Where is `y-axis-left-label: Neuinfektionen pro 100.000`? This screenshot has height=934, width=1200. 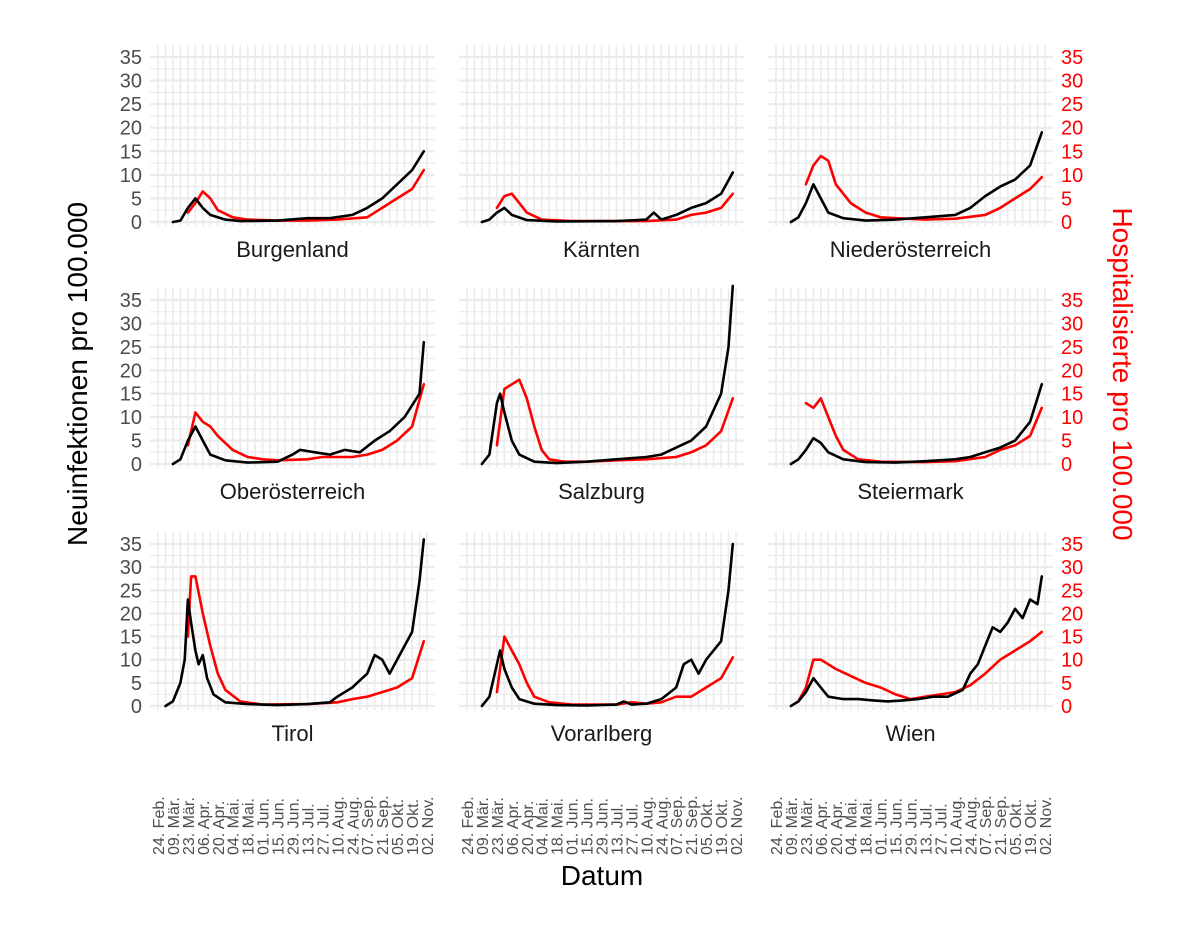 y-axis-left-label: Neuinfektionen pro 100.000 is located at coordinates (77, 374).